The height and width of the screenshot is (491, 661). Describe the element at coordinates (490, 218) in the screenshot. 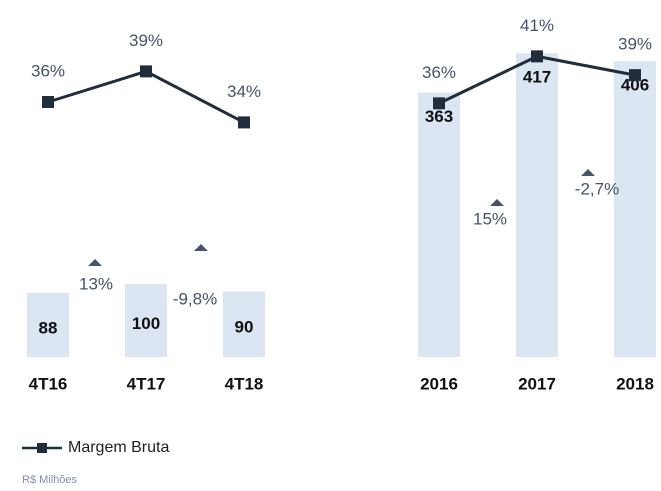

I see `growth-label: 15%` at that location.